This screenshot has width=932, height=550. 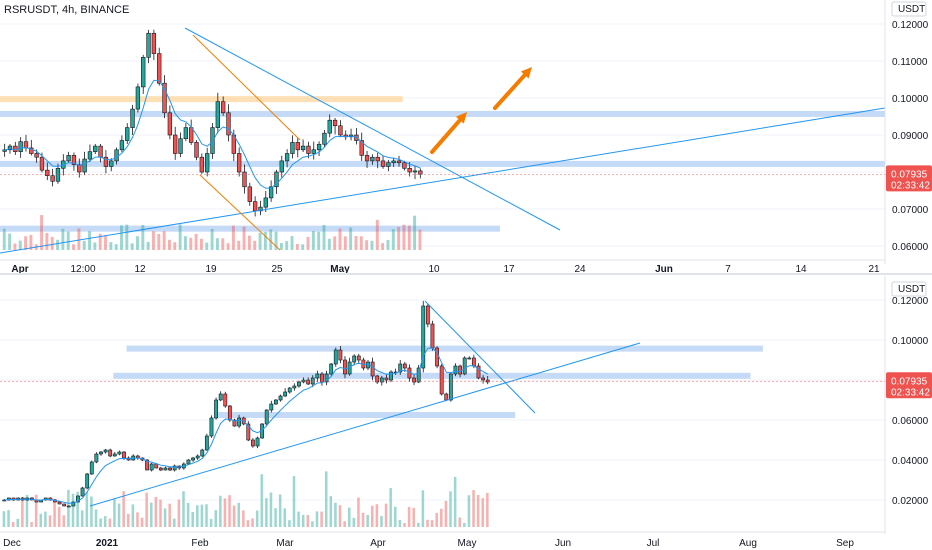 I want to click on blue-zone, so click(x=250, y=228).